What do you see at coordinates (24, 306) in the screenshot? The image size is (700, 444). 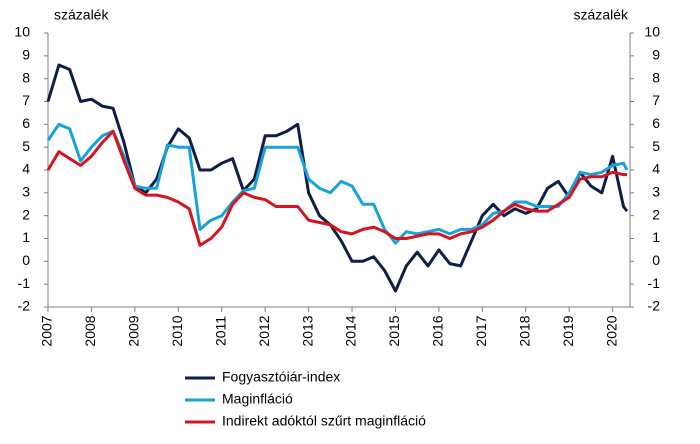 I see `y-tick-label: -2` at bounding box center [24, 306].